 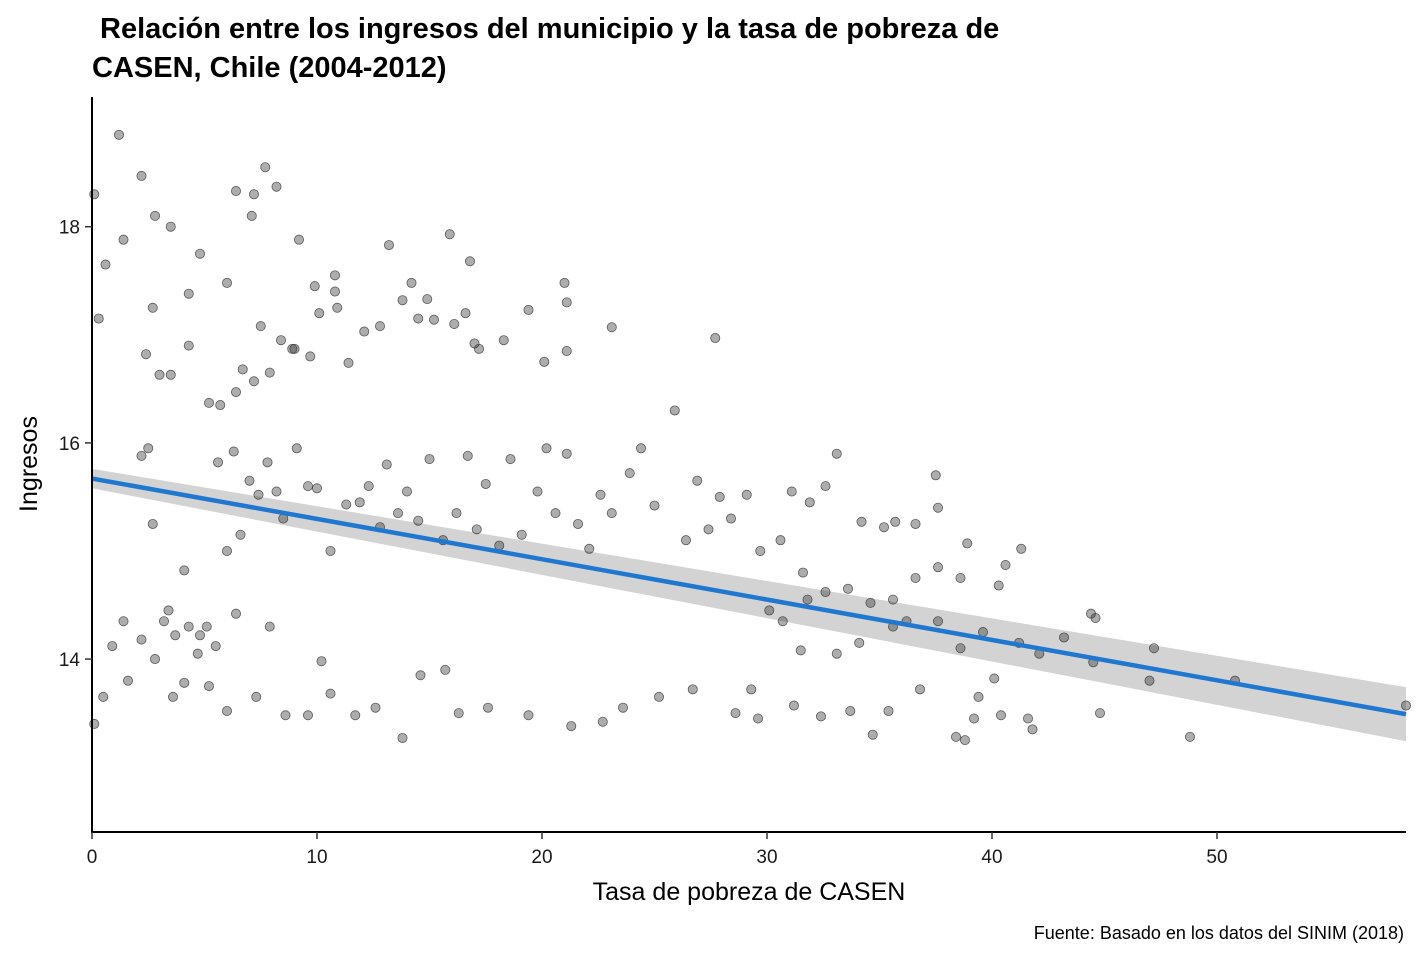 I want to click on x-tick-label-50: 50, so click(x=1216, y=857).